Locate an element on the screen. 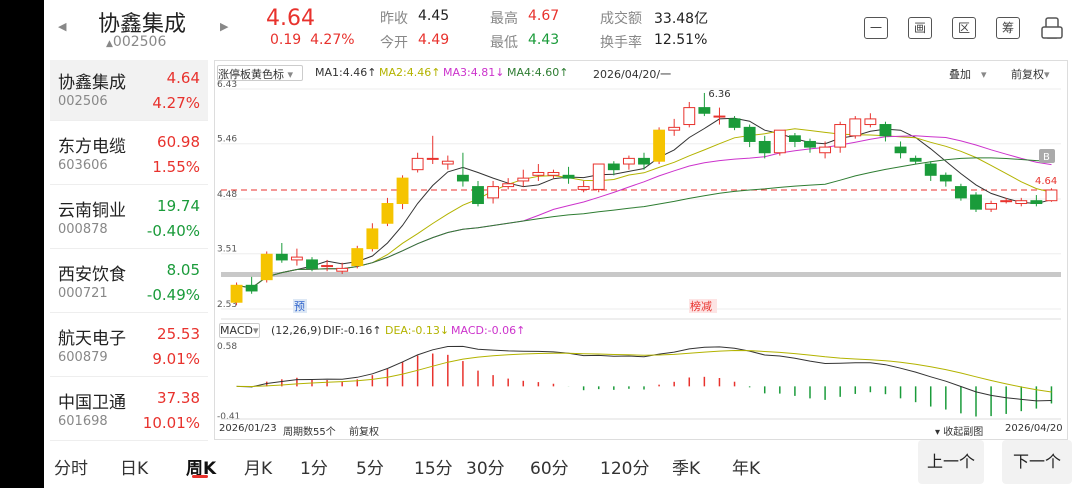 This screenshot has width=1080, height=488. period-tab: 分时 is located at coordinates (71, 469).